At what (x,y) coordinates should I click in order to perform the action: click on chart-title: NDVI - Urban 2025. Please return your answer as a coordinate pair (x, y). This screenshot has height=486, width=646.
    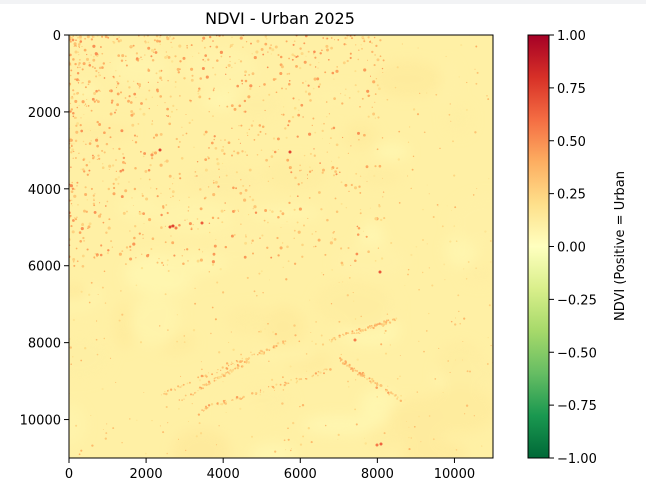
    Looking at the image, I should click on (280, 18).